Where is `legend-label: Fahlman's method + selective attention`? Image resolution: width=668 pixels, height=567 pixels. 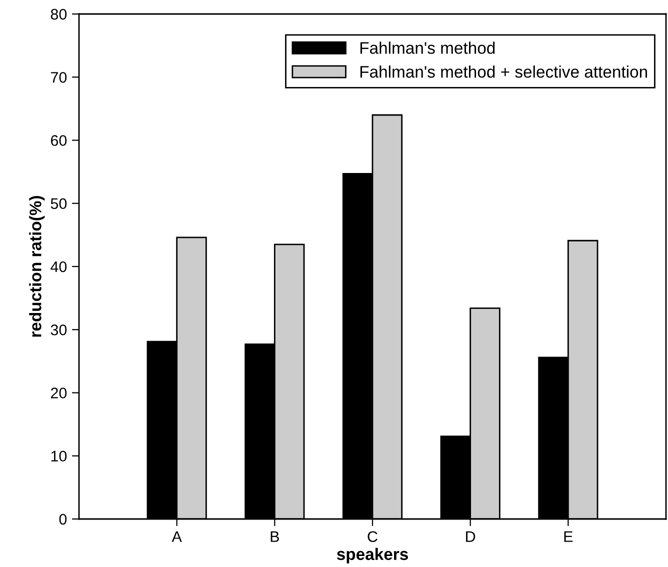 legend-label: Fahlman's method + selective attention is located at coordinates (503, 71).